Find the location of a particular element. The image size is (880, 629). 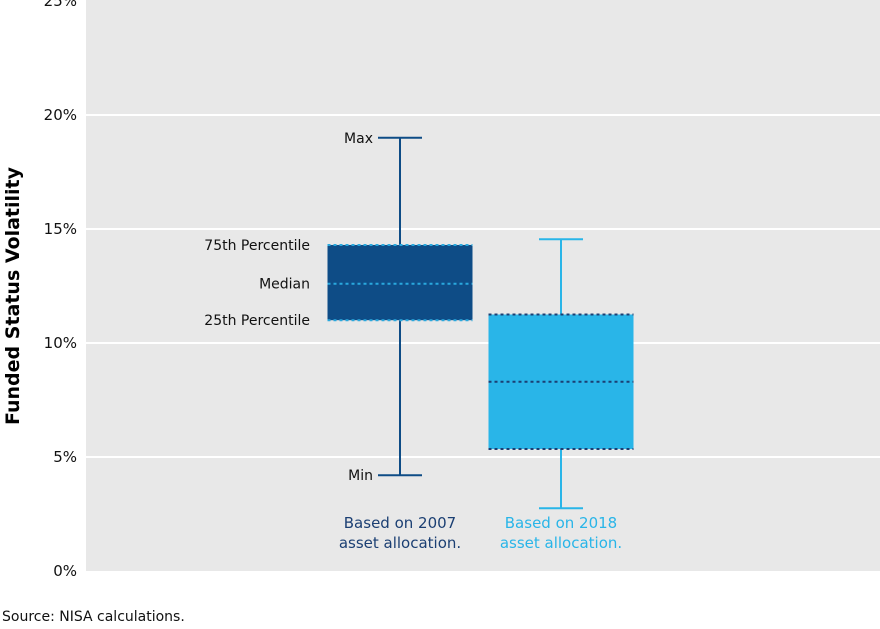

annotation-max: Max is located at coordinates (358, 139).